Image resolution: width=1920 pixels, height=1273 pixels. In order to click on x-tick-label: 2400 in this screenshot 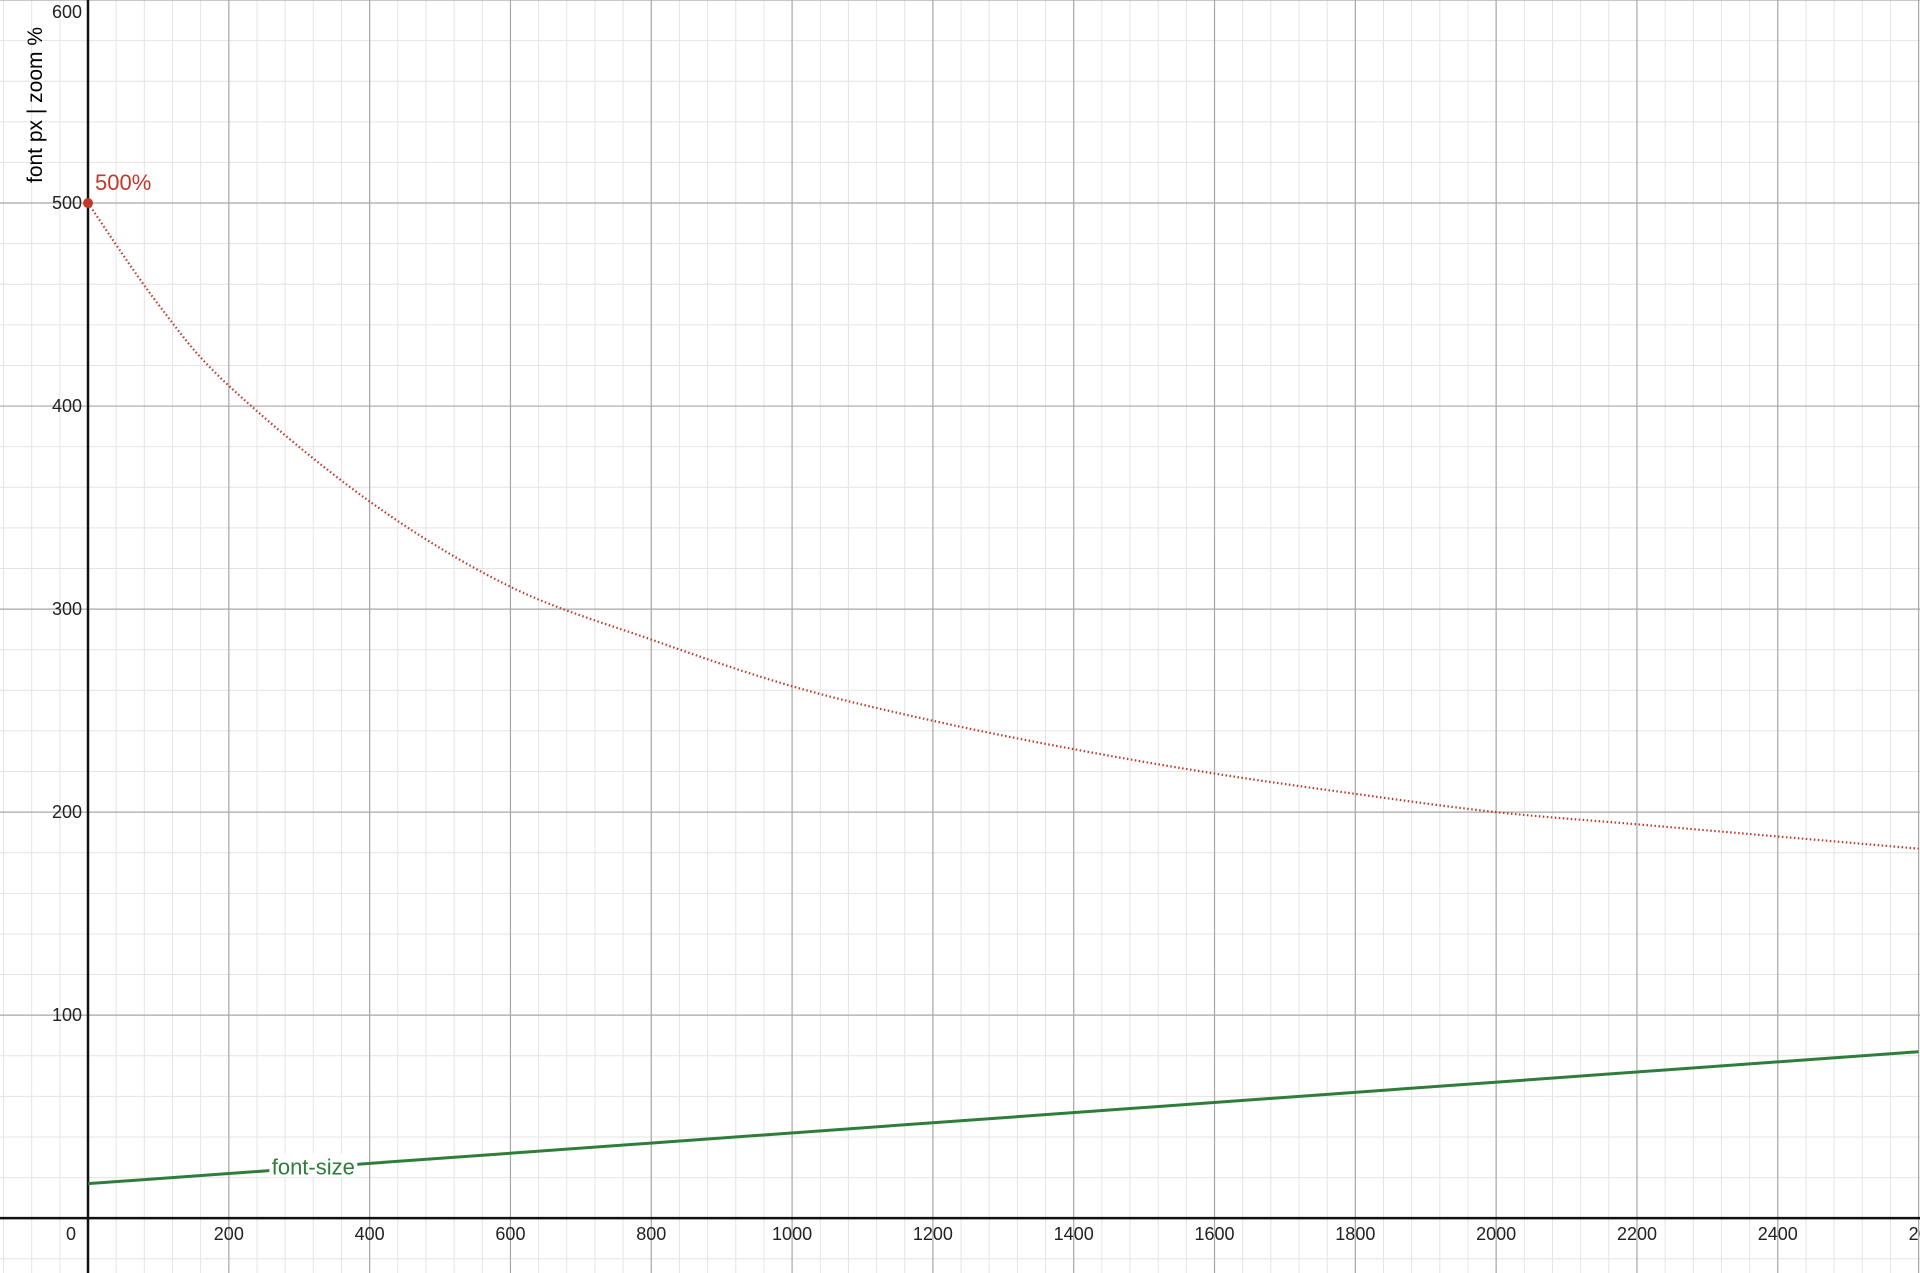, I will do `click(1778, 1234)`.